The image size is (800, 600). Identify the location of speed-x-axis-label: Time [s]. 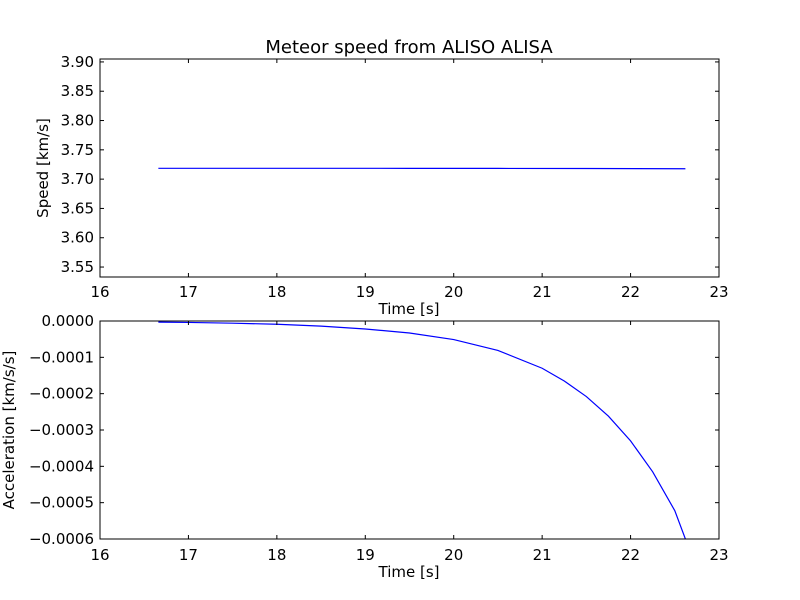
(409, 309).